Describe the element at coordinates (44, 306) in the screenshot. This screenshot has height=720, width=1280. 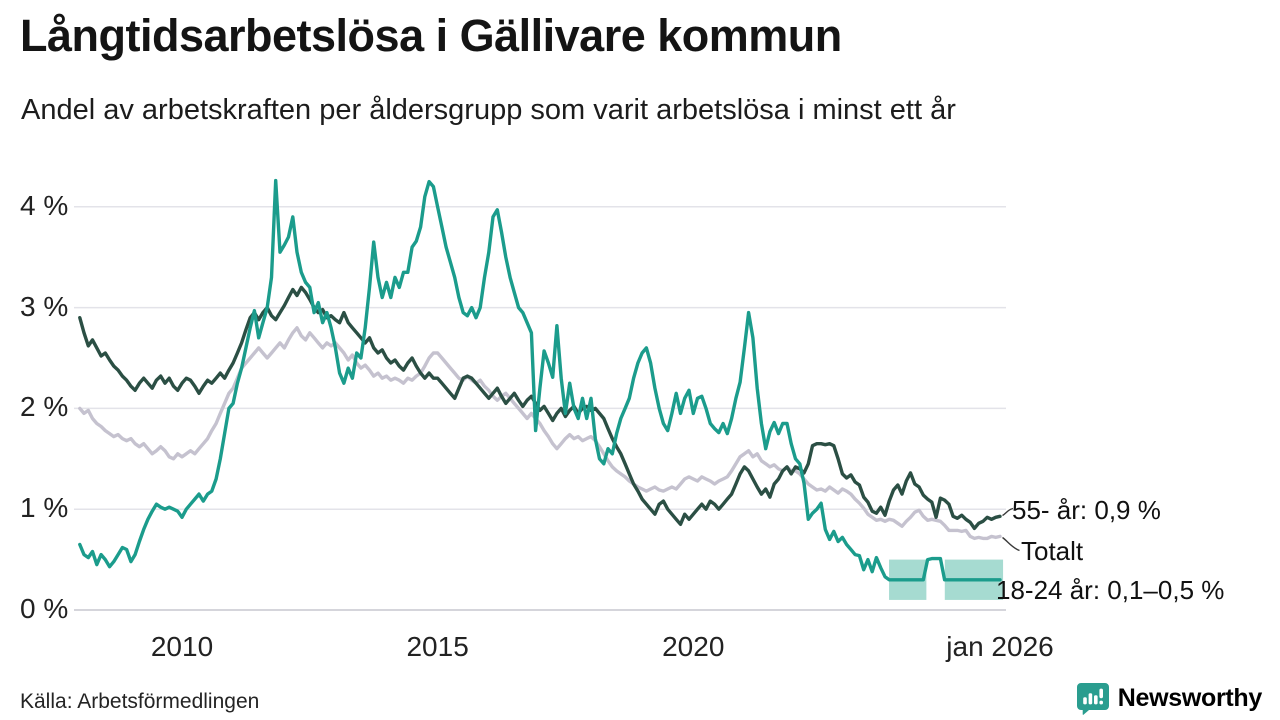
I see `y-tick-label: 3 %` at that location.